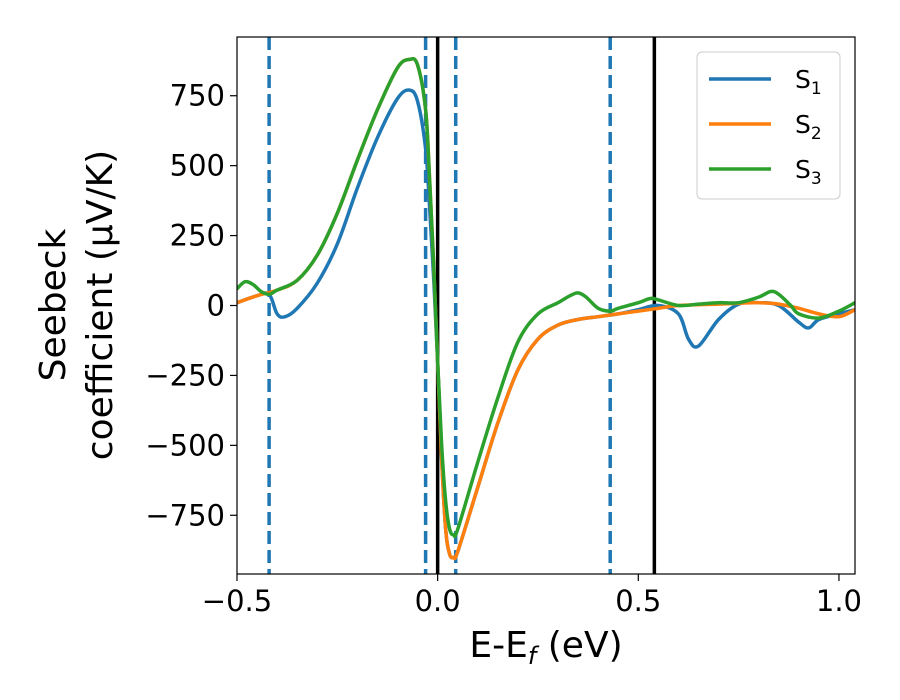 This screenshot has width=900, height=700. What do you see at coordinates (532, 596) in the screenshot?
I see `x-axis-ticks: −0.5 0.0 0.5 1.0` at bounding box center [532, 596].